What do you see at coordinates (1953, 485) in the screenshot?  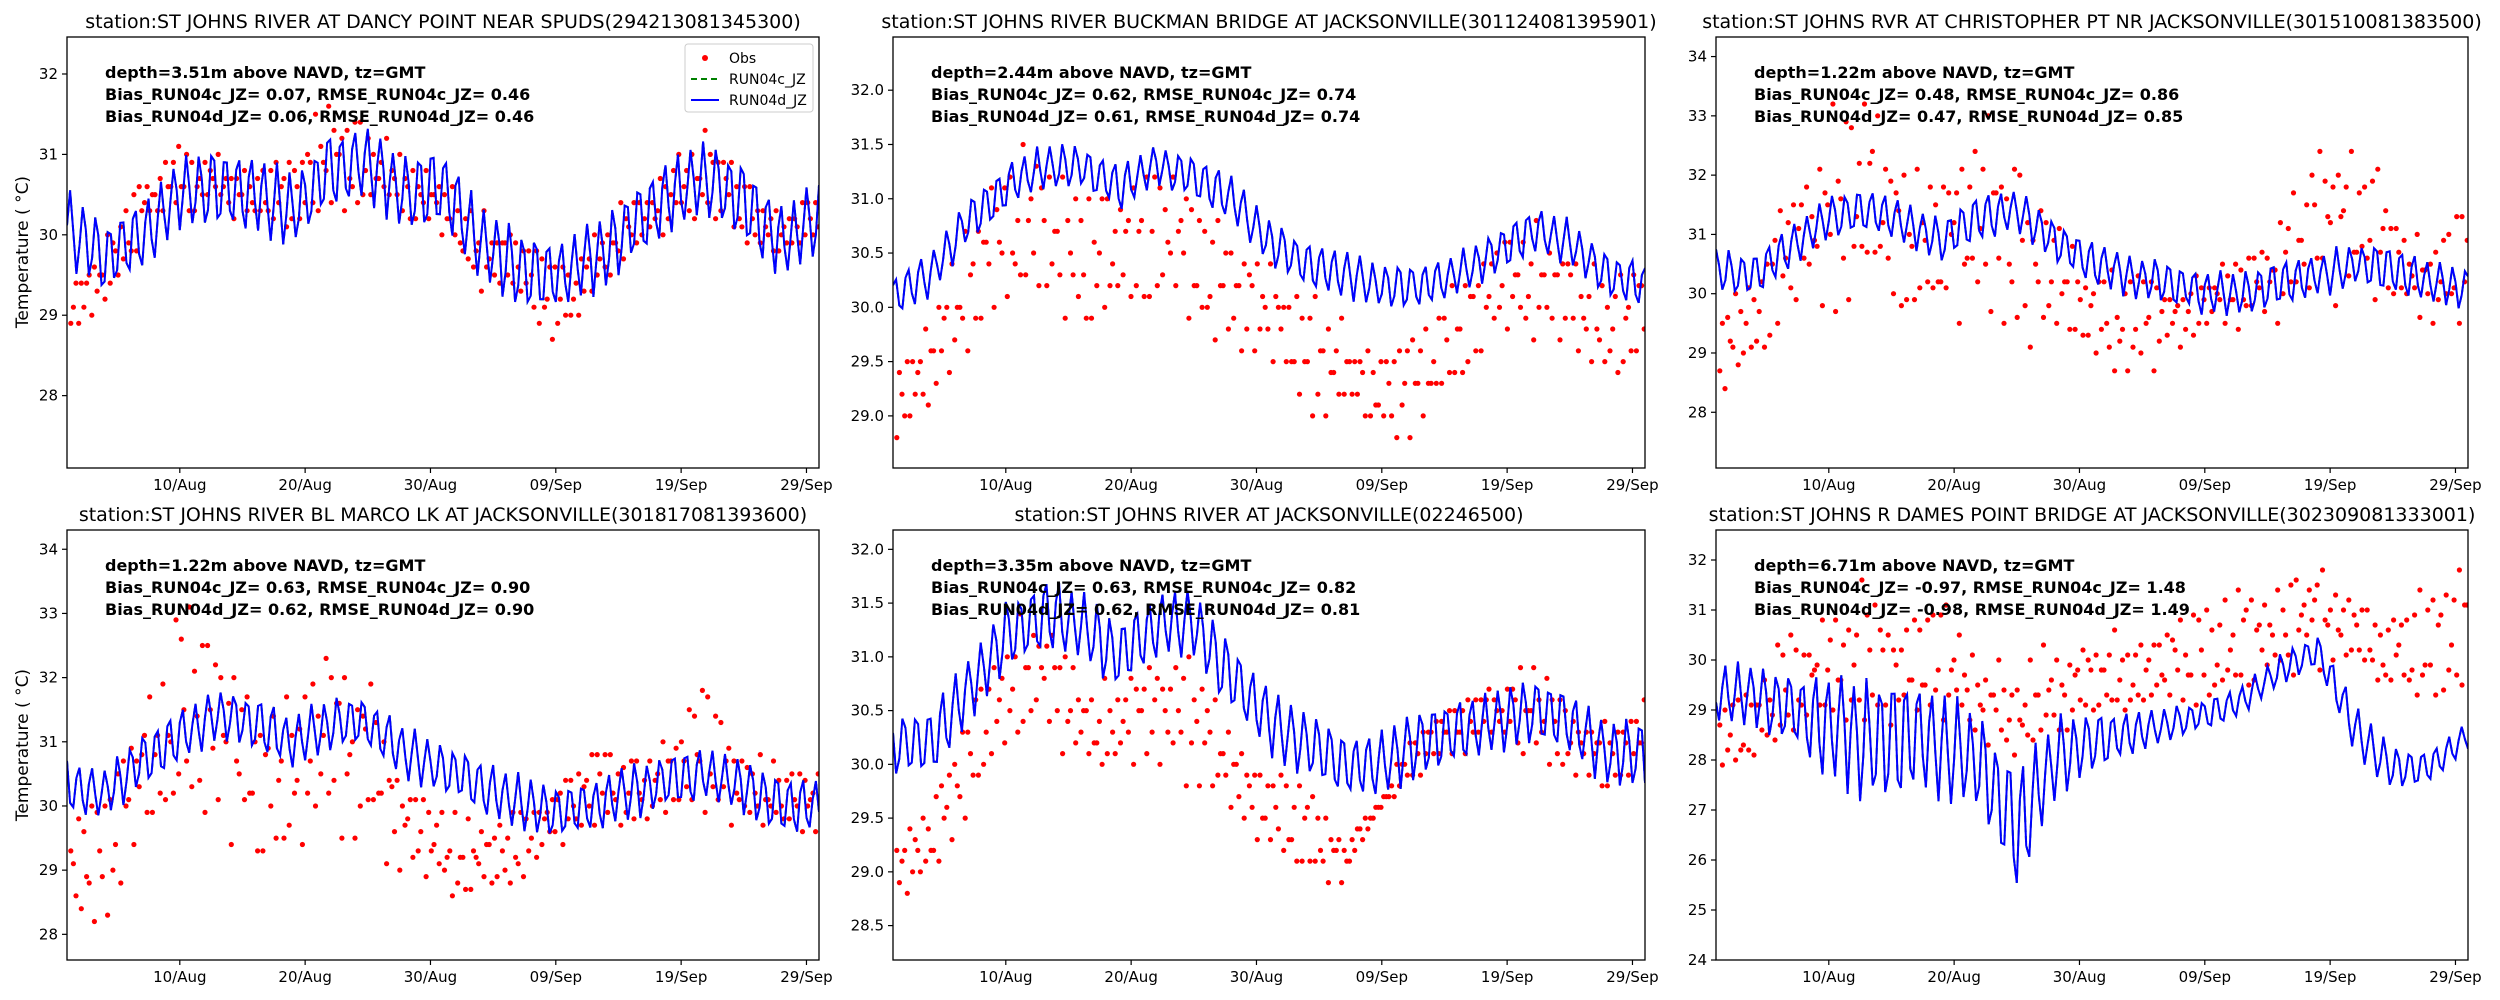 I see `x-tick-label: 20/Aug` at bounding box center [1953, 485].